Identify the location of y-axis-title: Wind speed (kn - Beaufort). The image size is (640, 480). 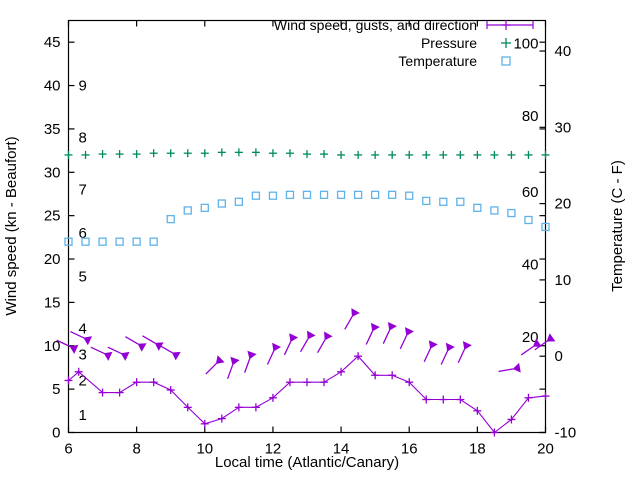
(11, 225).